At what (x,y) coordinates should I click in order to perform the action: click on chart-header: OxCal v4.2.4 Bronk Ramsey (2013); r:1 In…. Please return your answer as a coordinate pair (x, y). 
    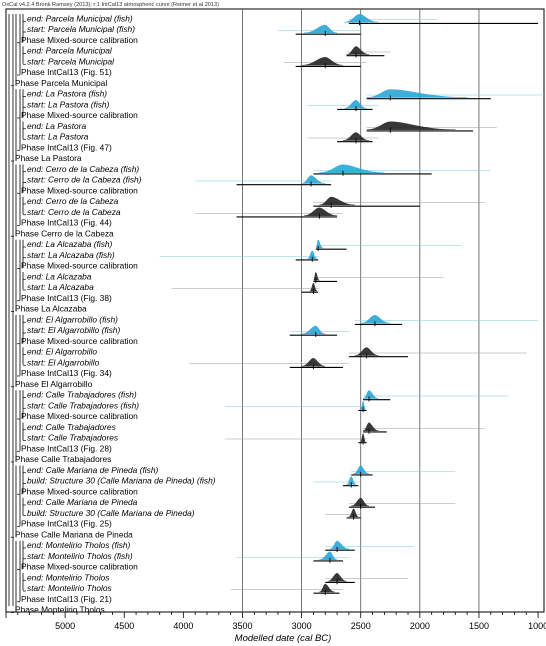
    Looking at the image, I should click on (110, 5).